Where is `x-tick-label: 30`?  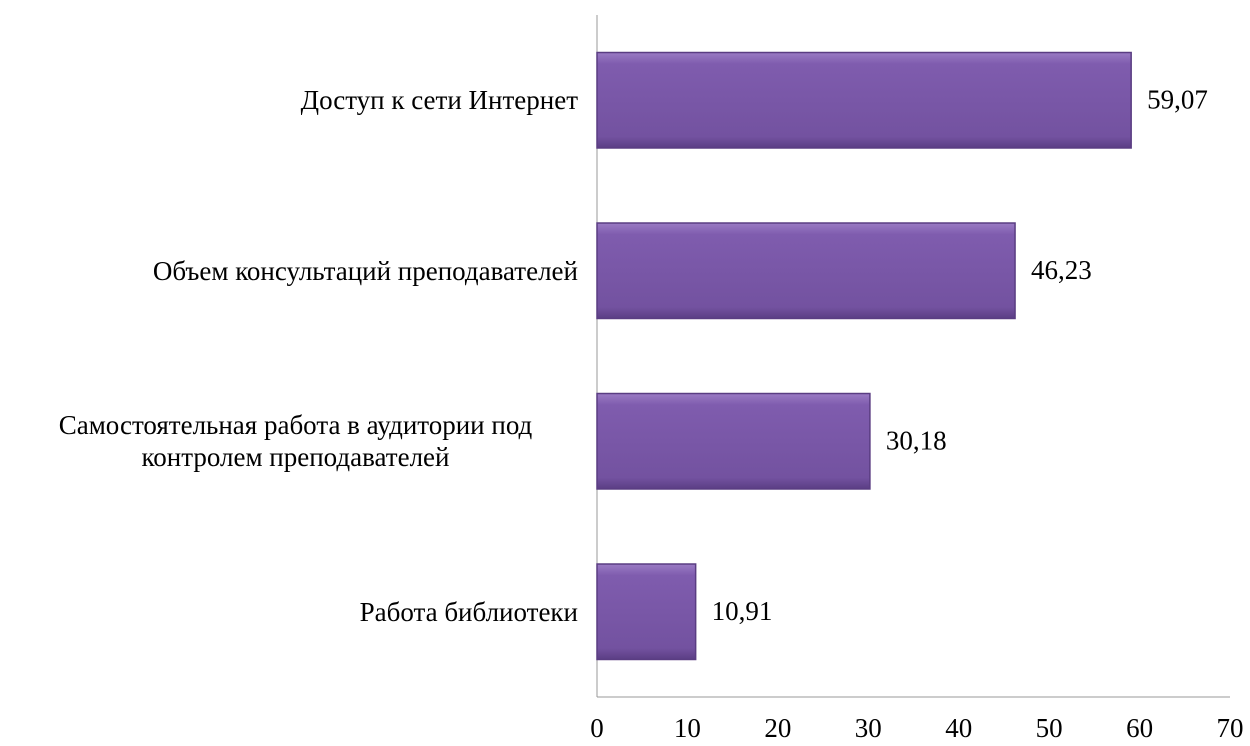
x-tick-label: 30 is located at coordinates (868, 728).